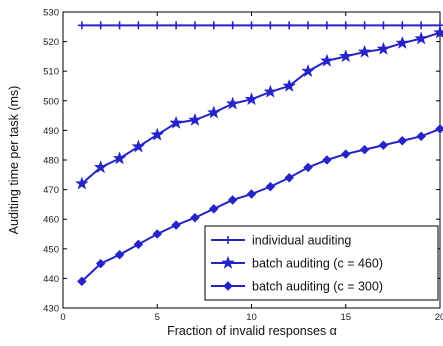  Describe the element at coordinates (62, 317) in the screenshot. I see `x-tick-label: 0` at that location.